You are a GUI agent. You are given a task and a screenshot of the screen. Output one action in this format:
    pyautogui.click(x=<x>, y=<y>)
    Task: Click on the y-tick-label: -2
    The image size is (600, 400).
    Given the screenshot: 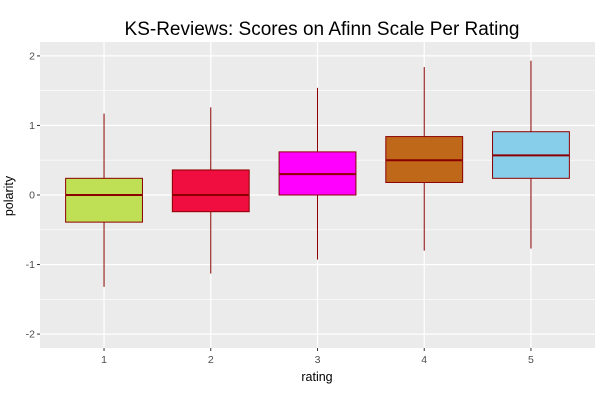 What is the action you would take?
    pyautogui.click(x=30, y=335)
    